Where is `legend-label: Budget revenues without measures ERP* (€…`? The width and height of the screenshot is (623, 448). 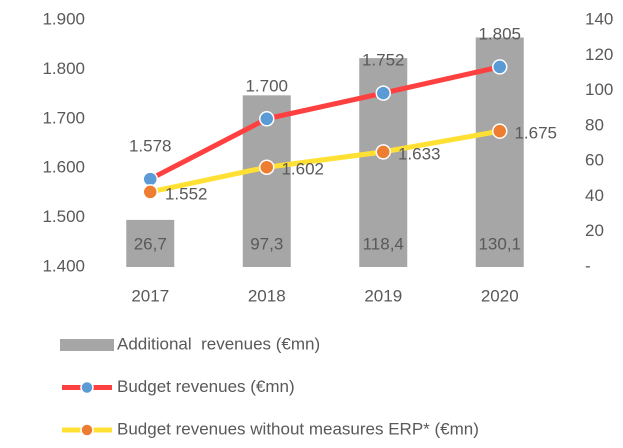
legend-label: Budget revenues without measures ERP* (€… is located at coordinates (298, 428).